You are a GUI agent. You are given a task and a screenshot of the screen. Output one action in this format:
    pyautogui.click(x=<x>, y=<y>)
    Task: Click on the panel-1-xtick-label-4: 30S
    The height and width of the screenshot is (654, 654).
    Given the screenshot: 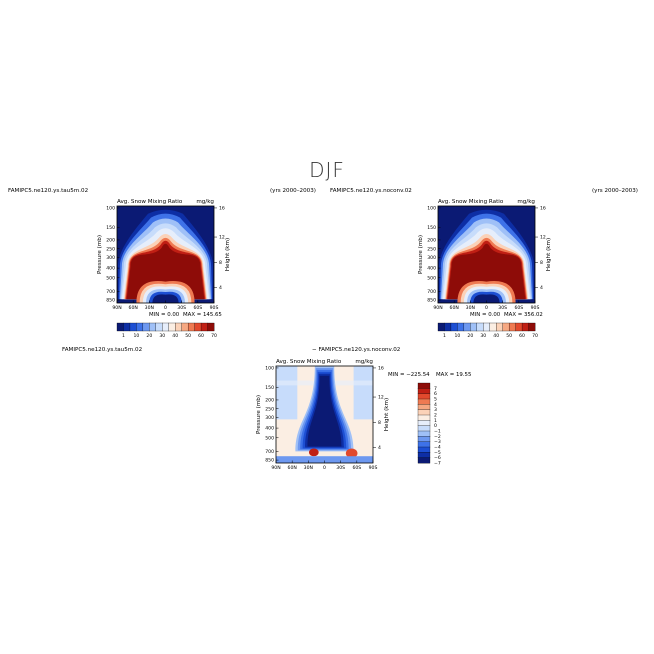 What is the action you would take?
    pyautogui.click(x=181, y=308)
    